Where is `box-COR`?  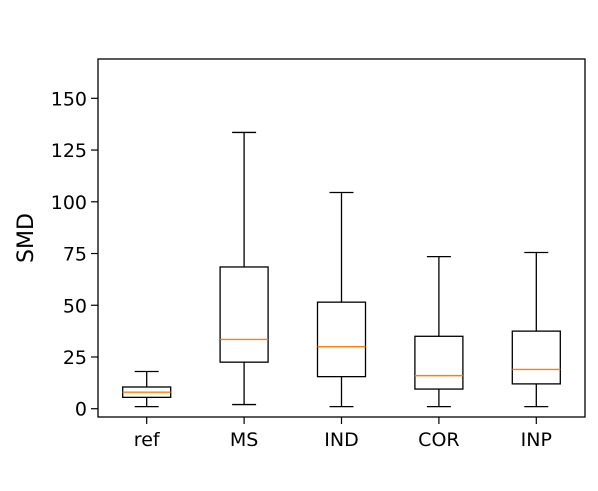
box-COR is located at coordinates (439, 331).